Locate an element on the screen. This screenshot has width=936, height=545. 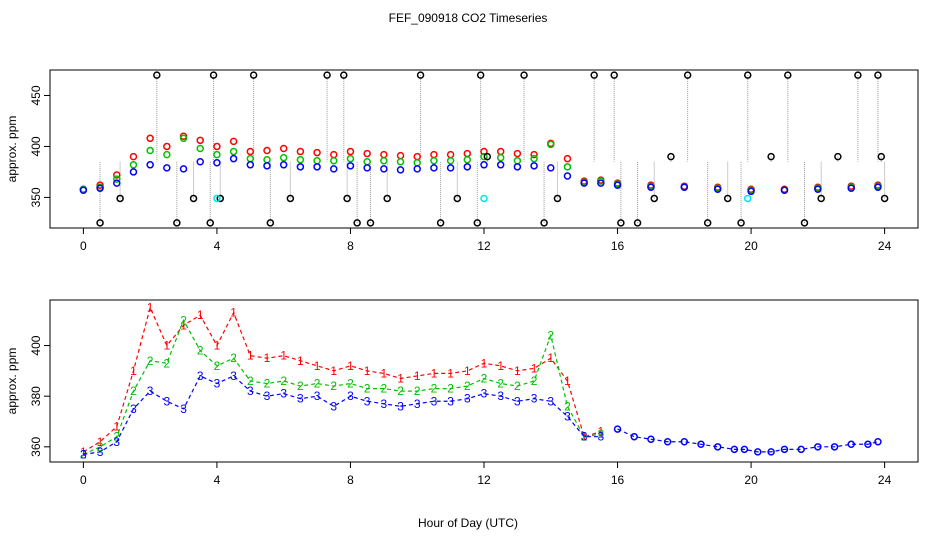
x-tick-label: 12 is located at coordinates (484, 480).